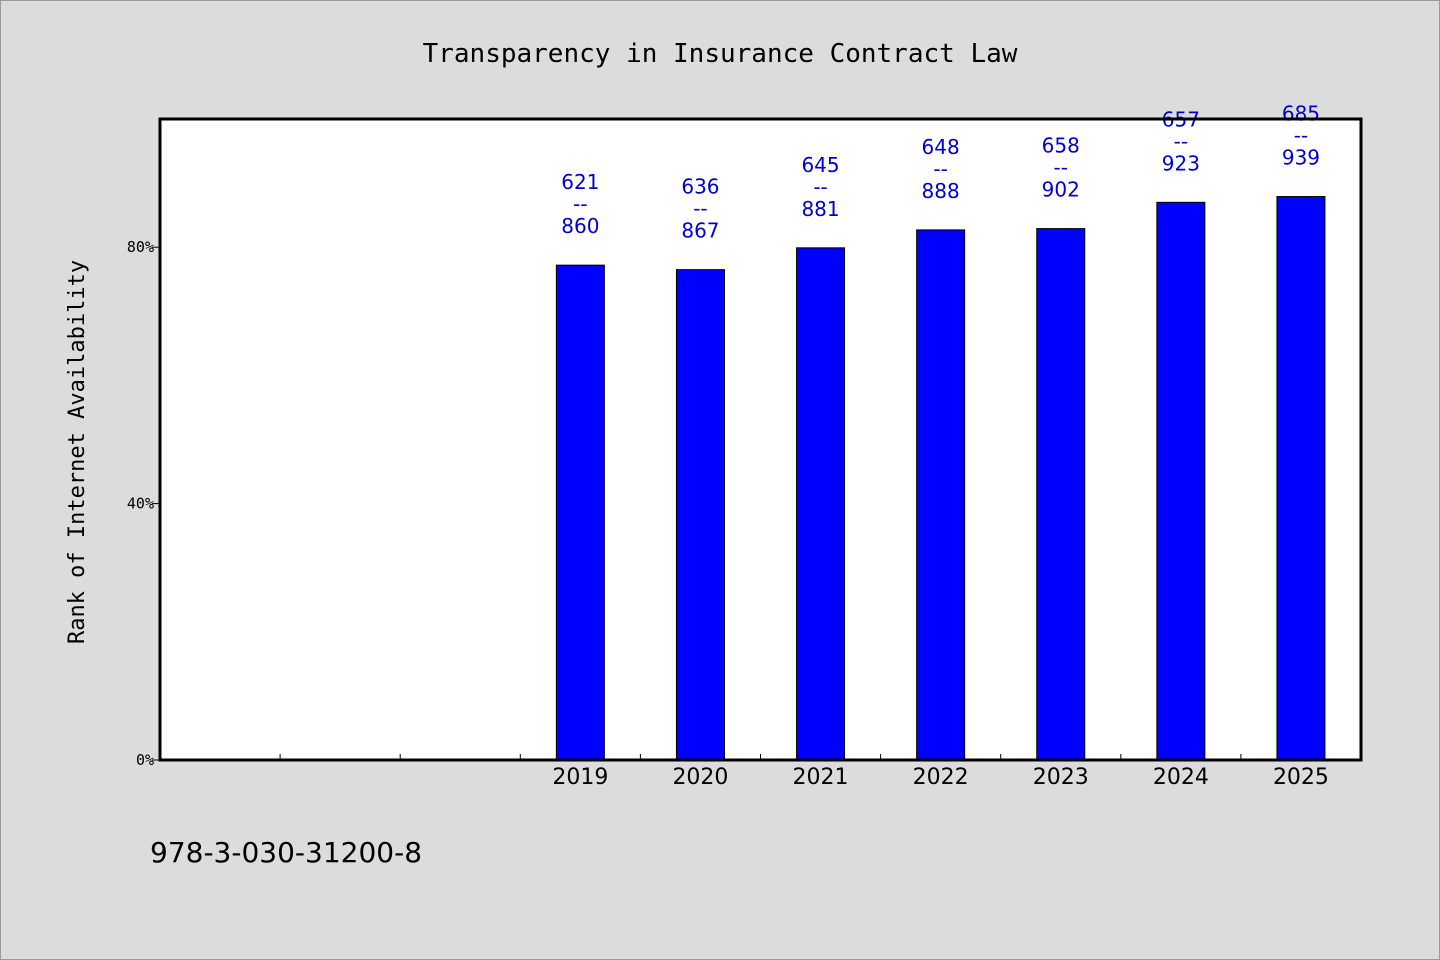 Image resolution: width=1440 pixels, height=960 pixels. I want to click on y-tick-label: 40%, so click(140, 504).